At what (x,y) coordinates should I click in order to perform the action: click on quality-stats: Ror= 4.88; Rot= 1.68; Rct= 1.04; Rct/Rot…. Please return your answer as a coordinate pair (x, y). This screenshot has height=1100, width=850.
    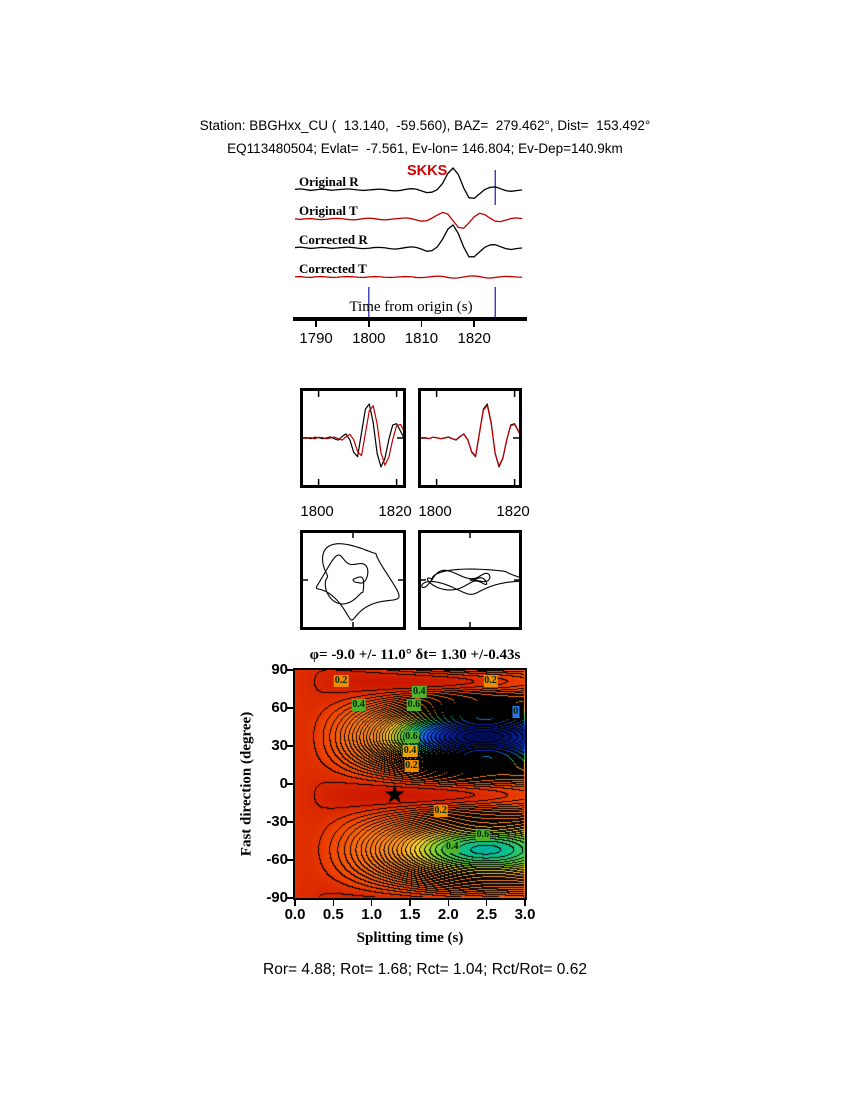
    Looking at the image, I should click on (425, 969).